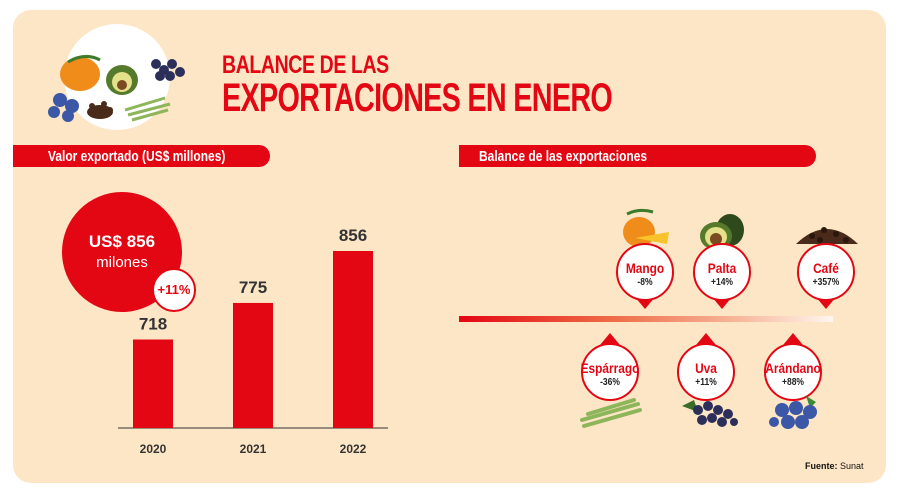  I want to click on bar-value-label: 718, so click(153, 324).